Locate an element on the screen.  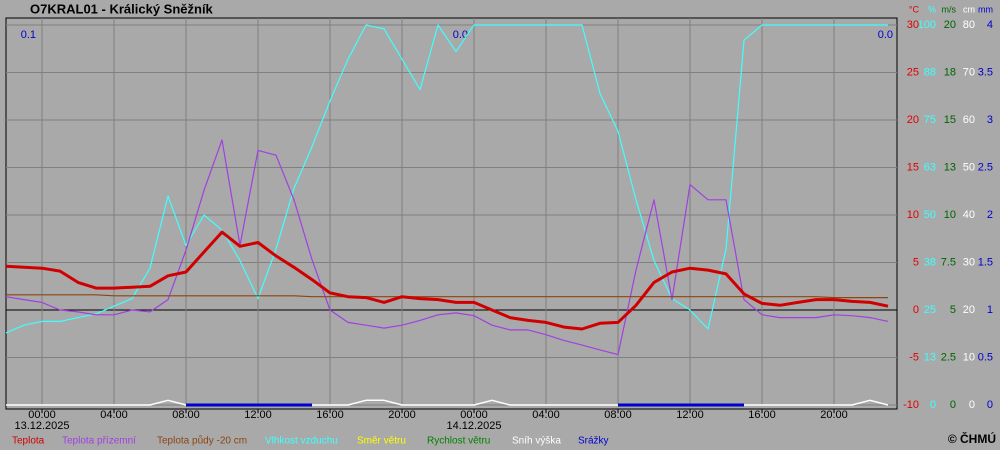
y-tick-label: 80 is located at coordinates (969, 25).